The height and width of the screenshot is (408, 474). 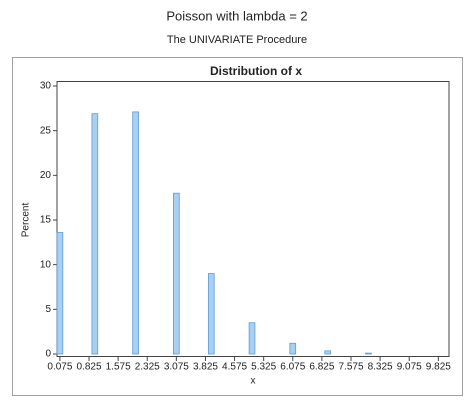 I want to click on x-tick-label: 9.075, so click(x=409, y=367).